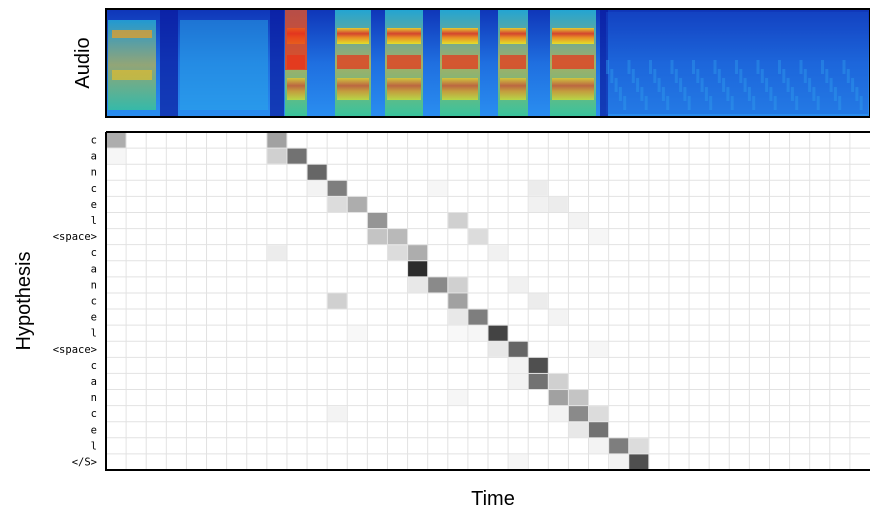  I want to click on y-axis-title: Hypothesis, so click(24, 301).